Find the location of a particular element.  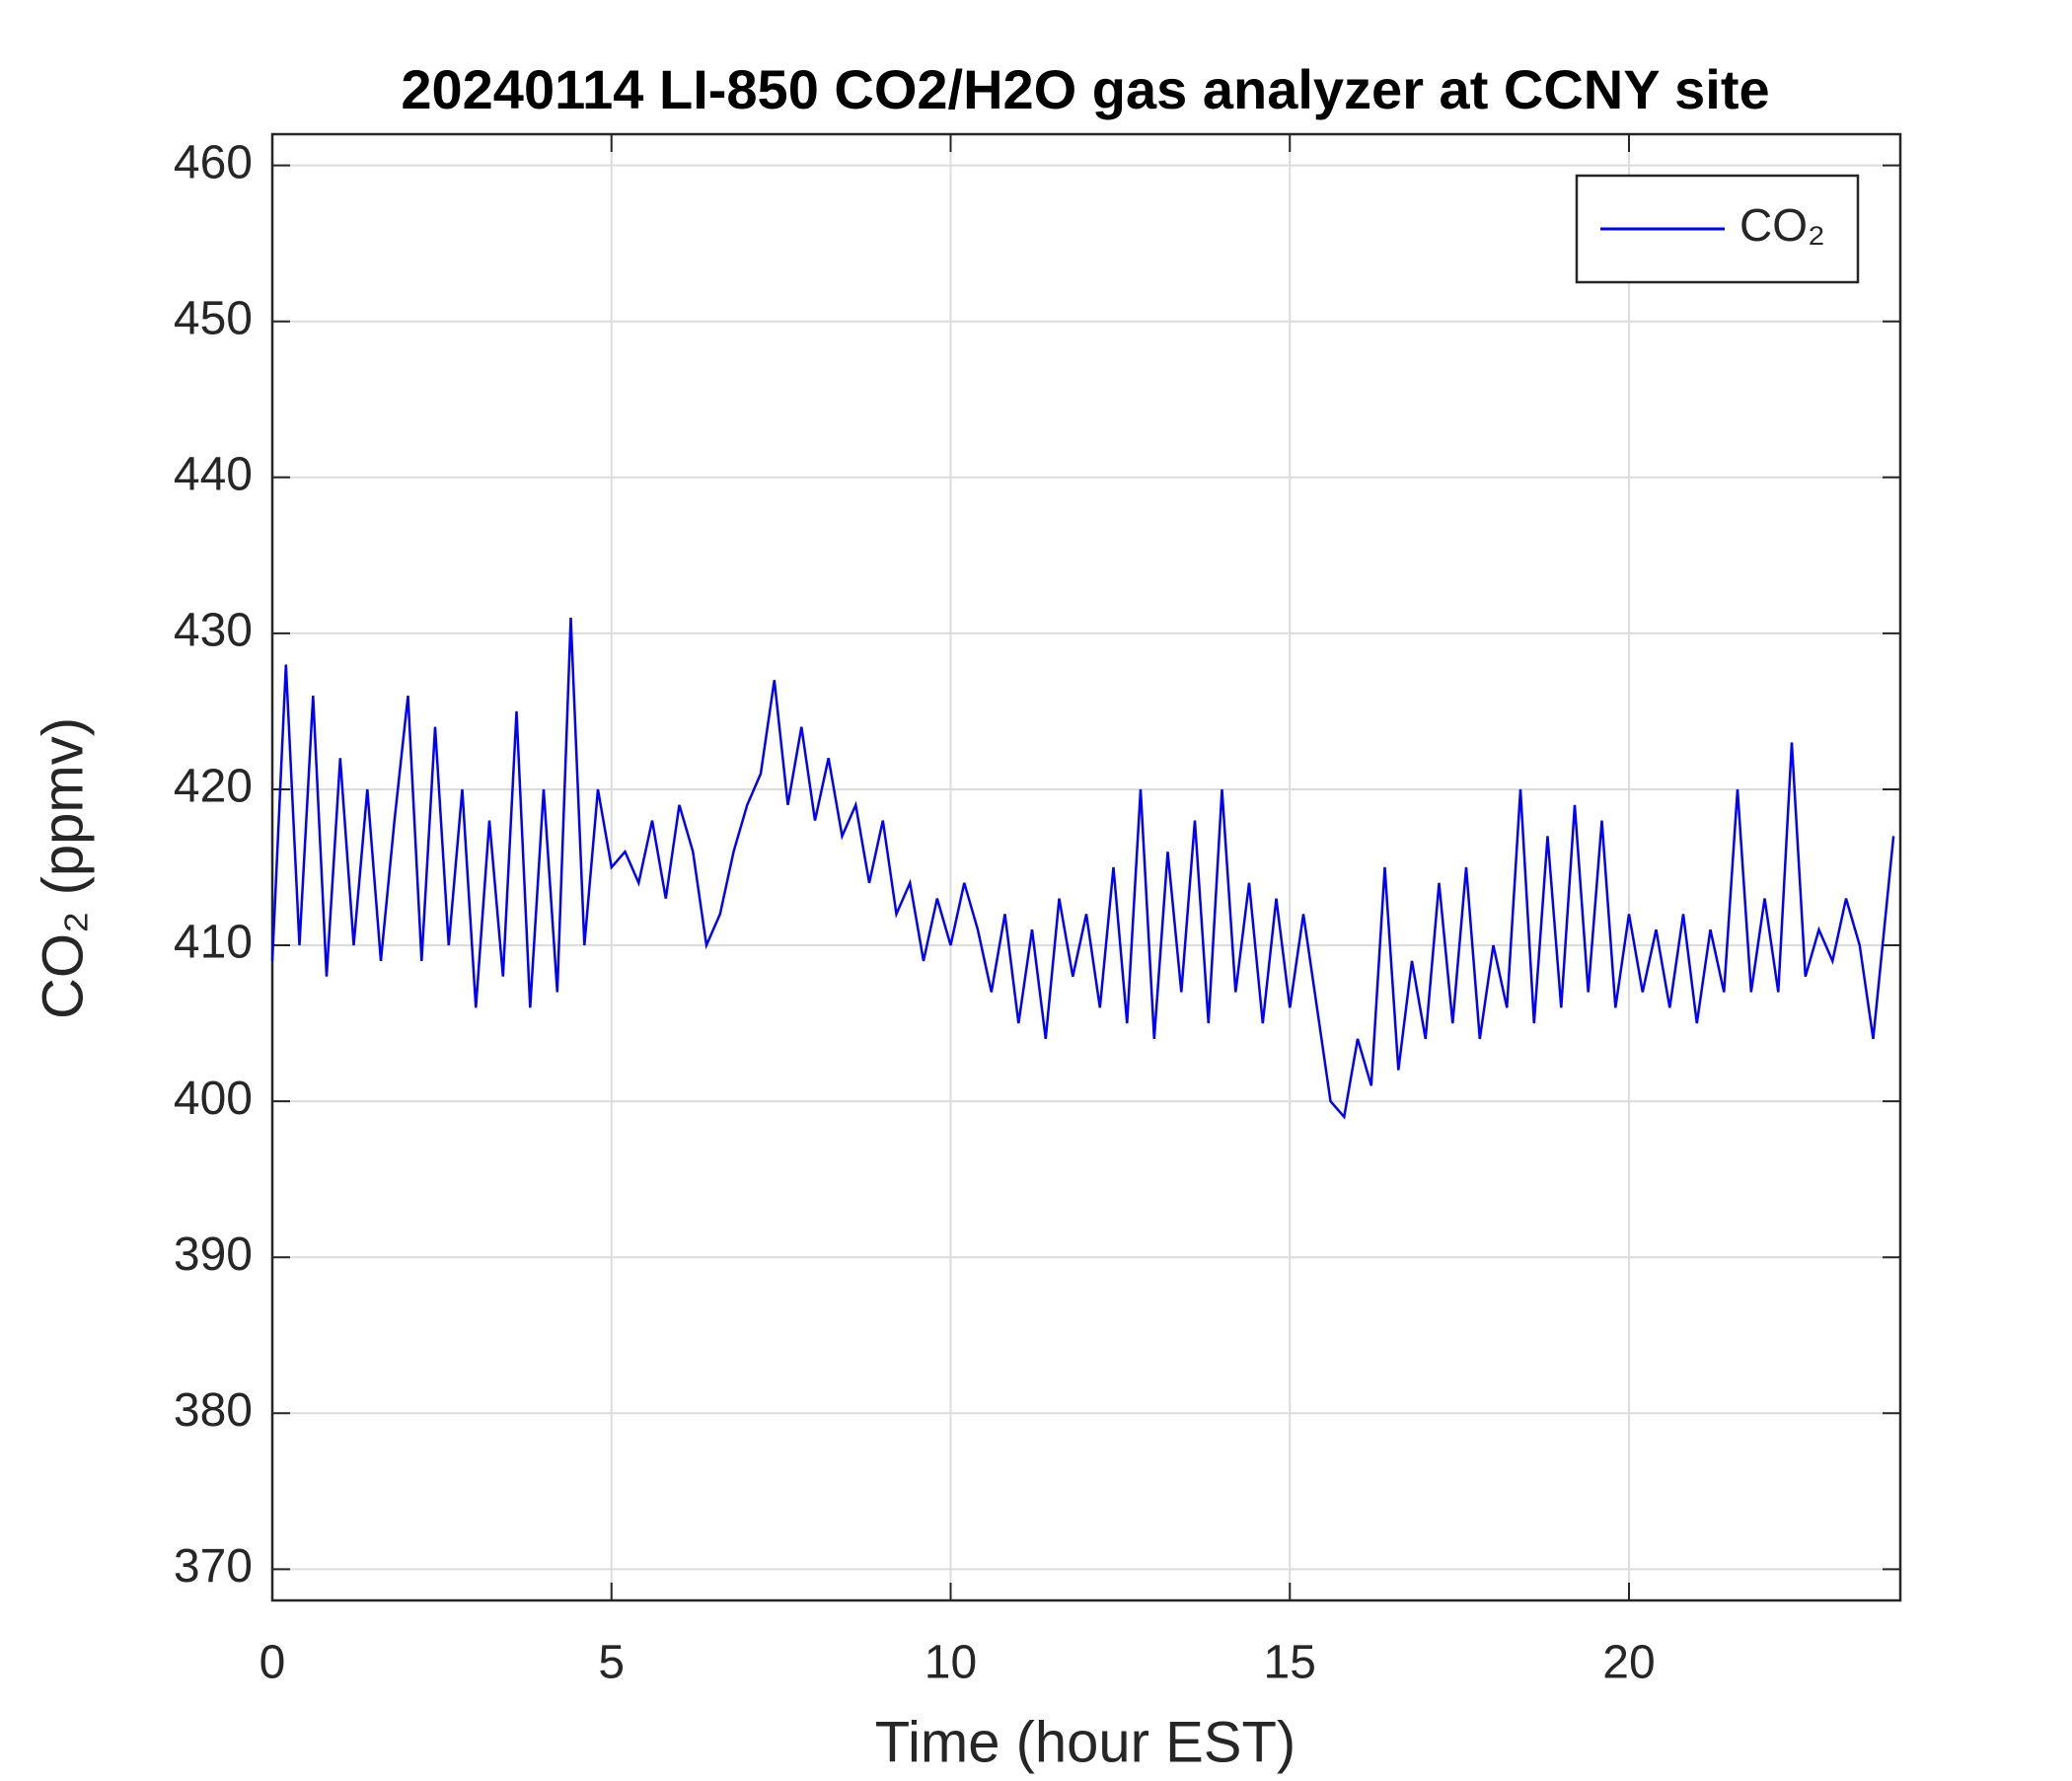

y-tick-label: 430 is located at coordinates (214, 631).